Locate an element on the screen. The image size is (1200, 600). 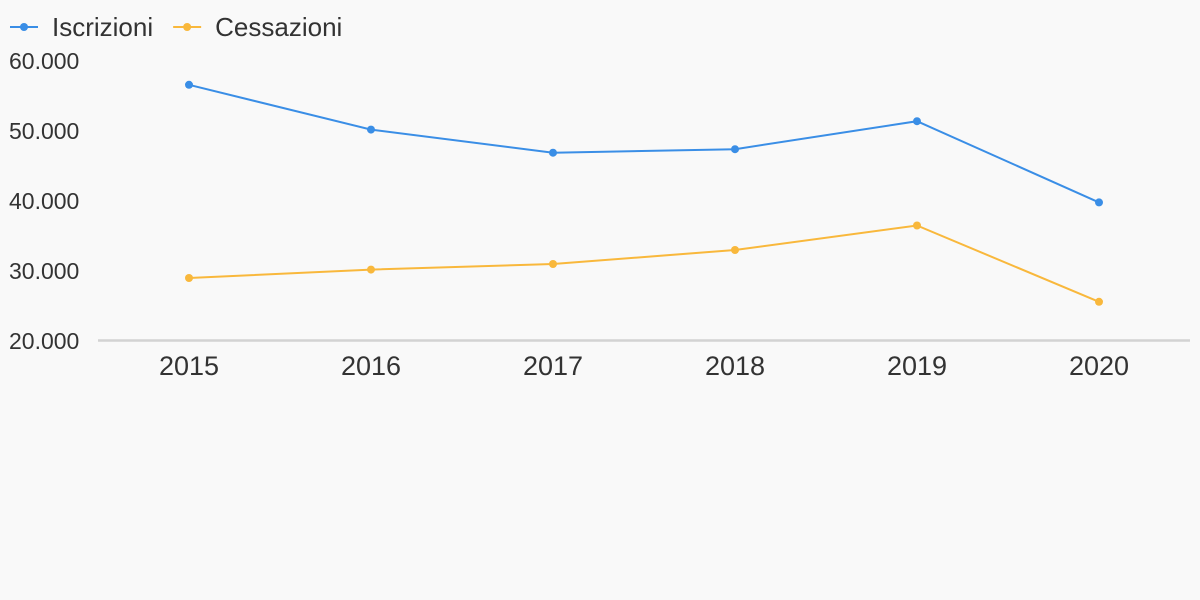
series-line is located at coordinates (644, 263).